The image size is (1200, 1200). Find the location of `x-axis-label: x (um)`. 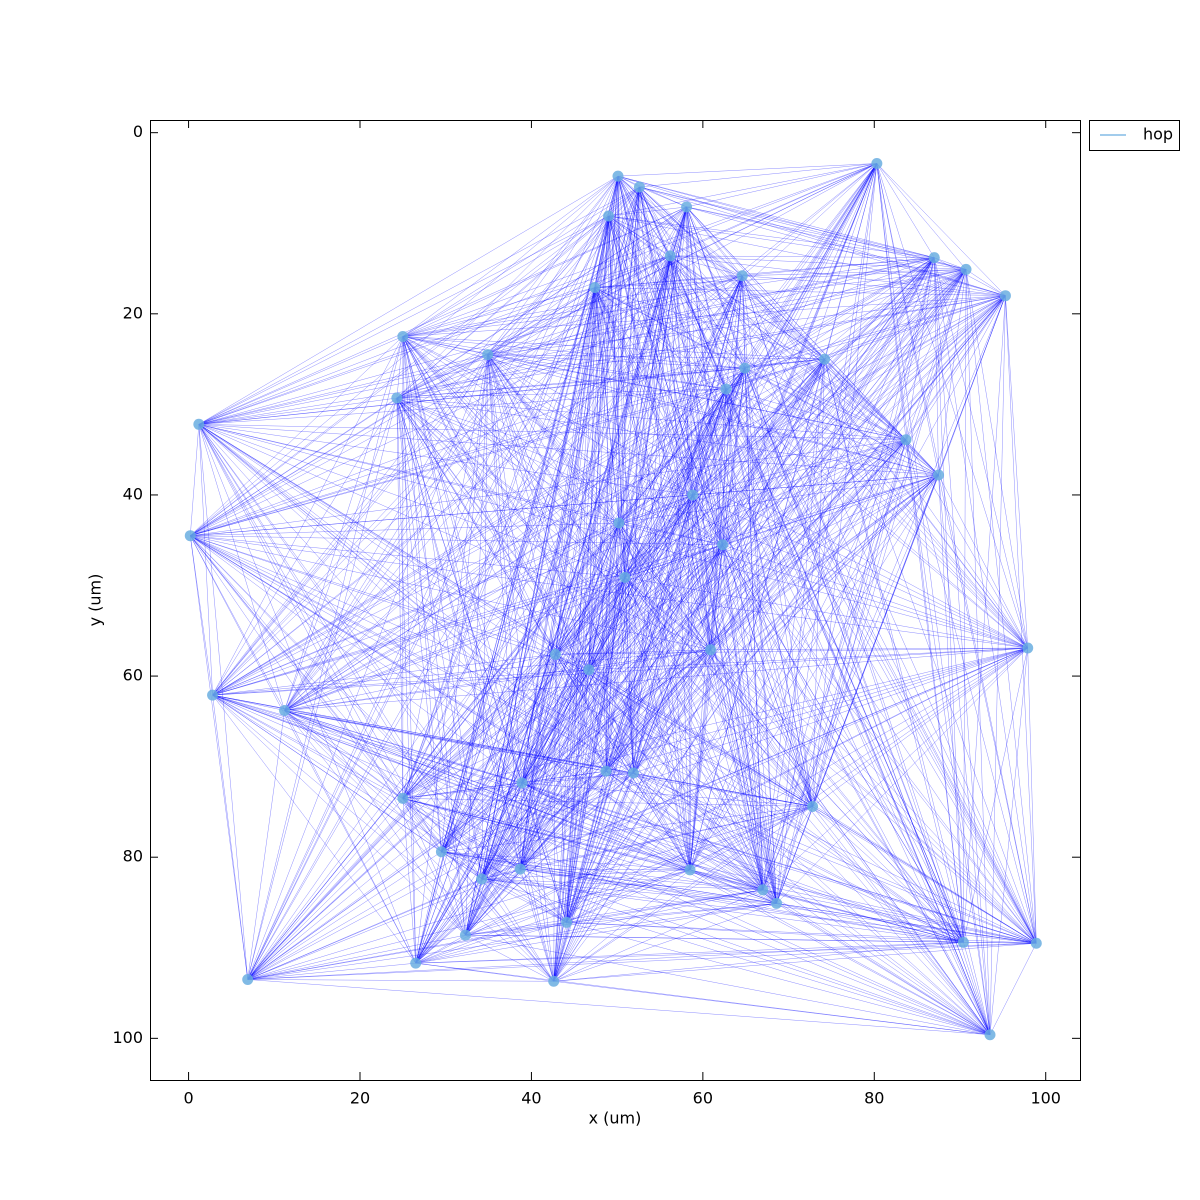

x-axis-label: x (um) is located at coordinates (615, 1118).